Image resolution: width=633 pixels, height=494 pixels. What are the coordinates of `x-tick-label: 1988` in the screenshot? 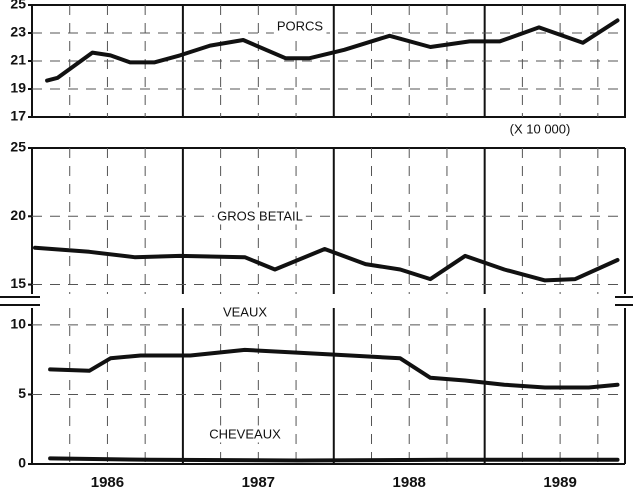 It's located at (409, 482).